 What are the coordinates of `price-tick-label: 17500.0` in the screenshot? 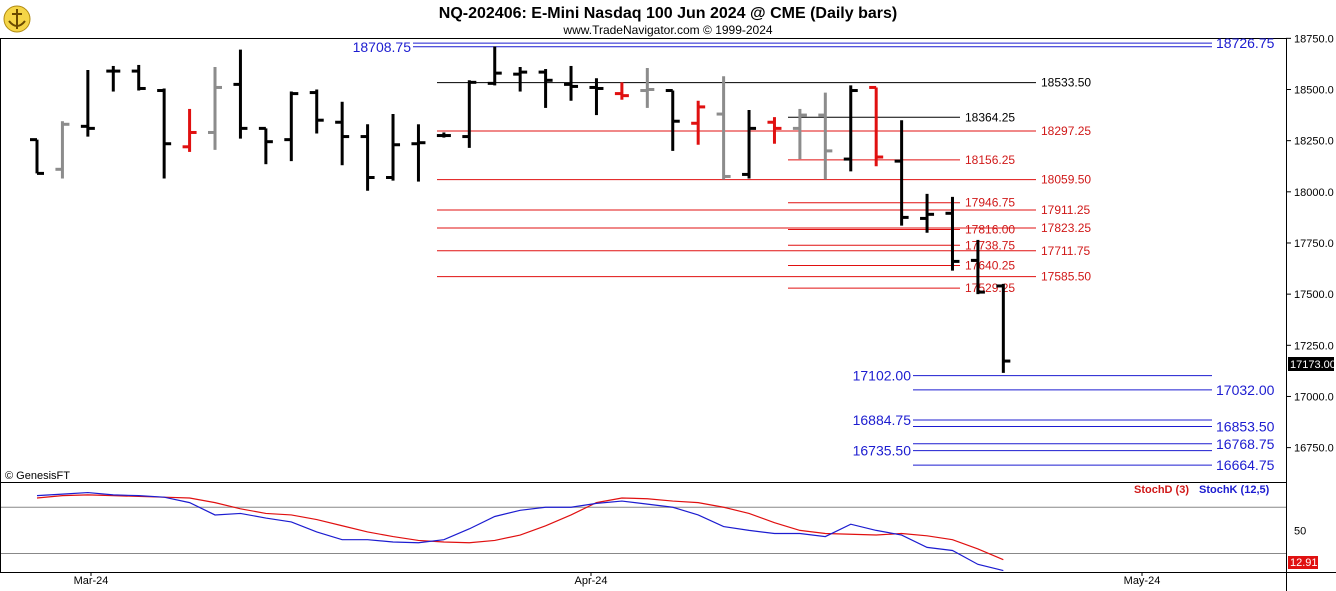 It's located at (1314, 295).